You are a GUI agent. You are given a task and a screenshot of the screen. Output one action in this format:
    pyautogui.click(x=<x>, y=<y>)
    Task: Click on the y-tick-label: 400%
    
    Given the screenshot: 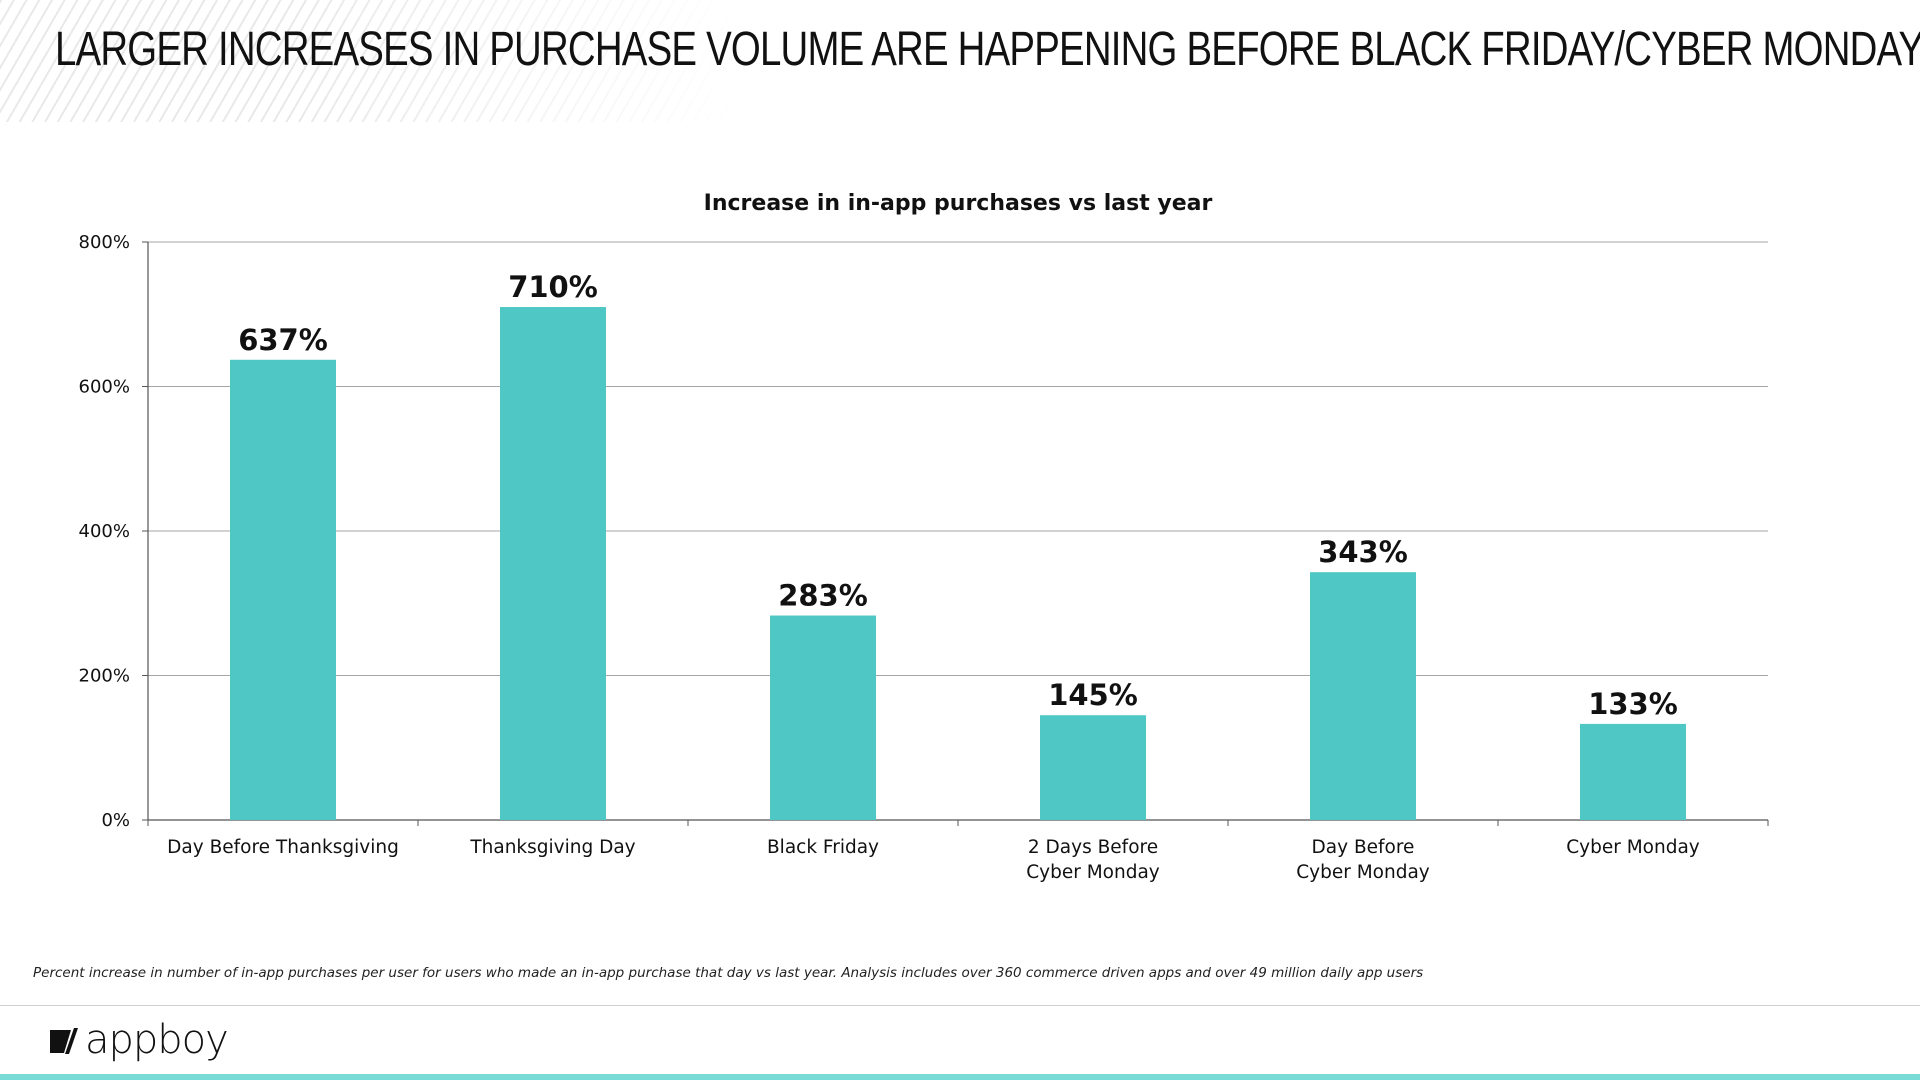 What is the action you would take?
    pyautogui.click(x=104, y=531)
    